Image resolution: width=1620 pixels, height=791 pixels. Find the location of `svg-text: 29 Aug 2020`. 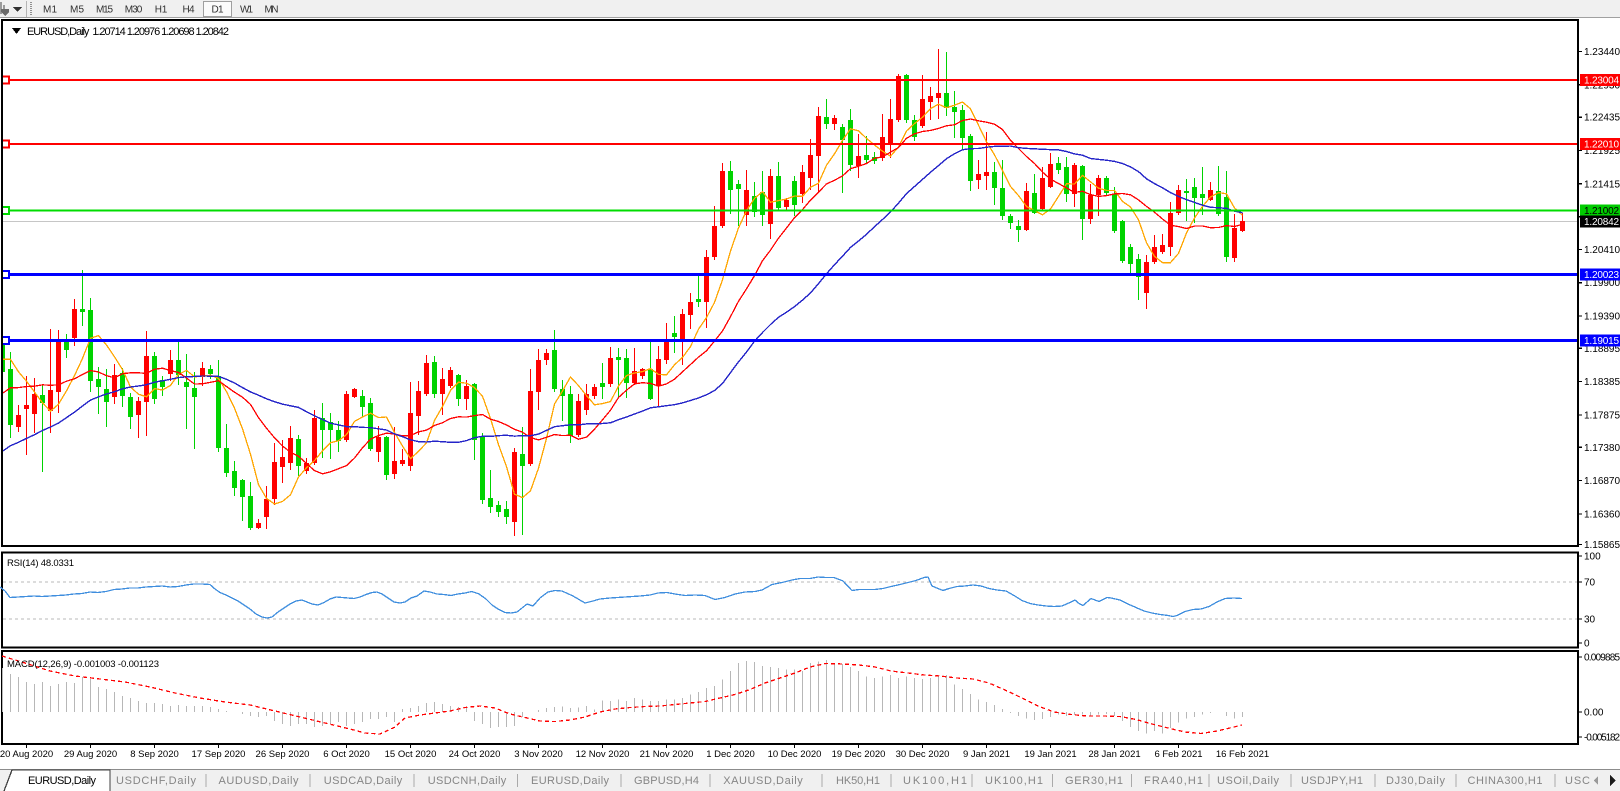

svg-text: 29 Aug 2020 is located at coordinates (90, 754).